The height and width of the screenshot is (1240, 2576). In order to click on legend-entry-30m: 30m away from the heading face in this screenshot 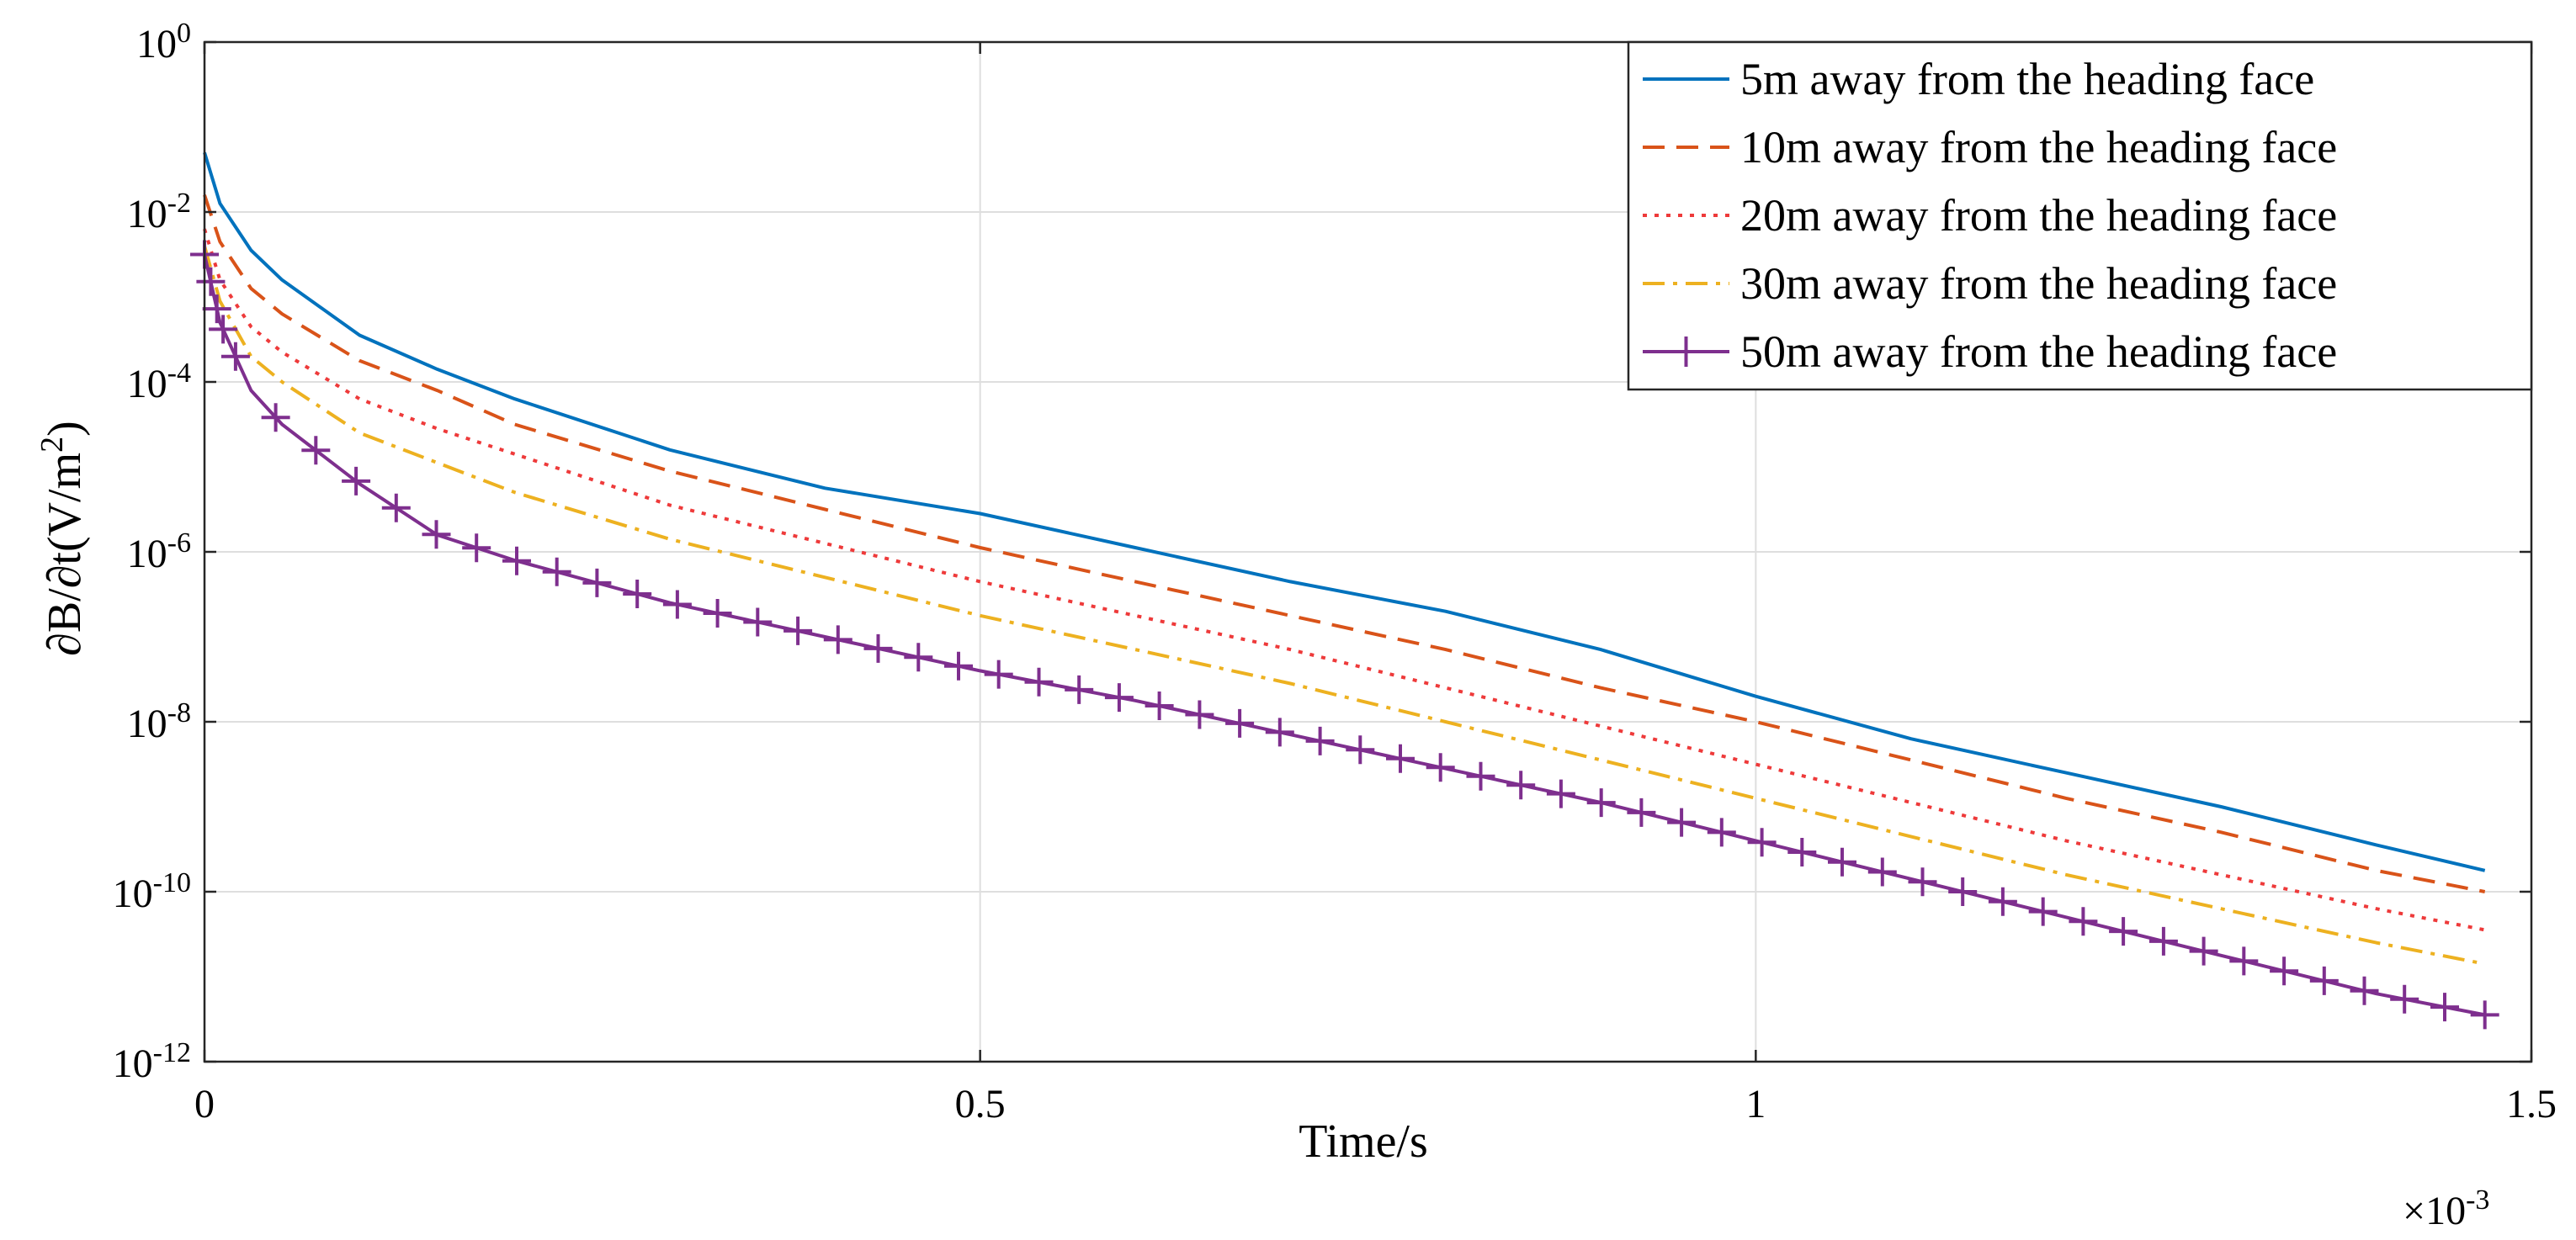, I will do `click(1990, 283)`.